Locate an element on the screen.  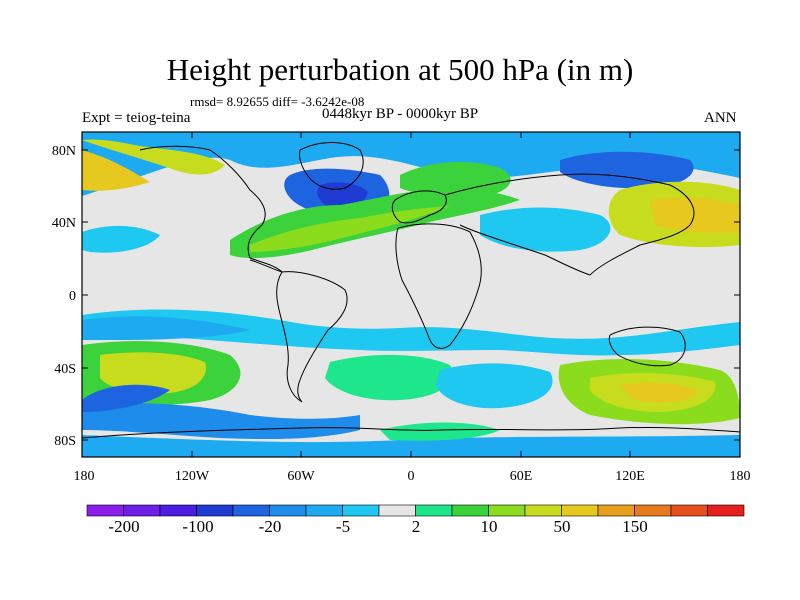
field-arctic-positive-west is located at coordinates (153, 157).